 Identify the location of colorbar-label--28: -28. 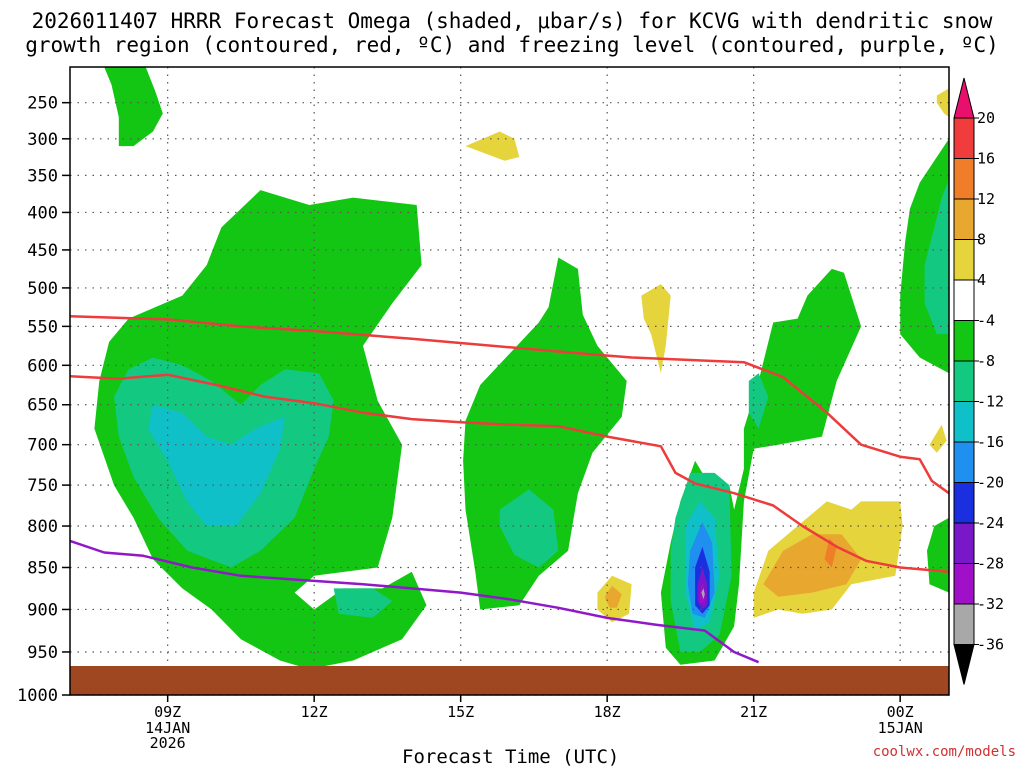
(990, 564).